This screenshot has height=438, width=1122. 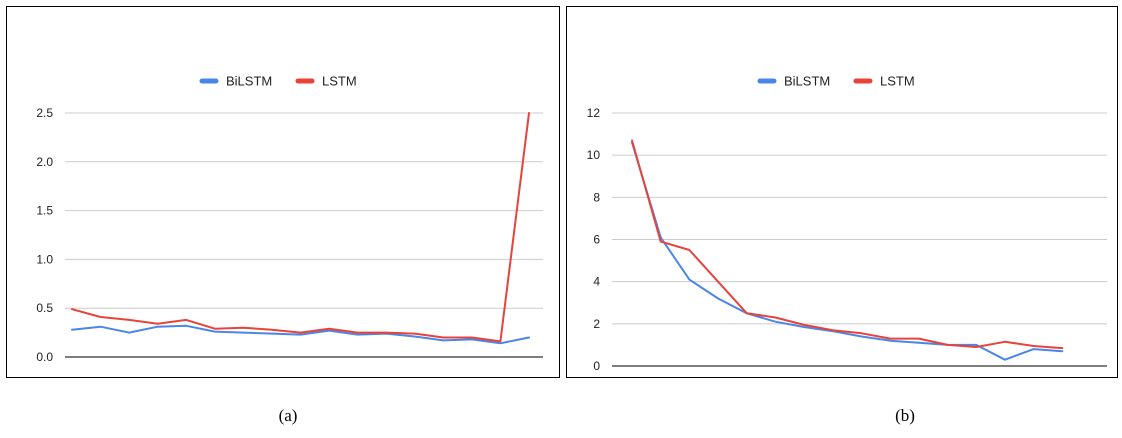 What do you see at coordinates (249, 81) in the screenshot?
I see `chart-a-legend-label-bilstm: BiLSTM` at bounding box center [249, 81].